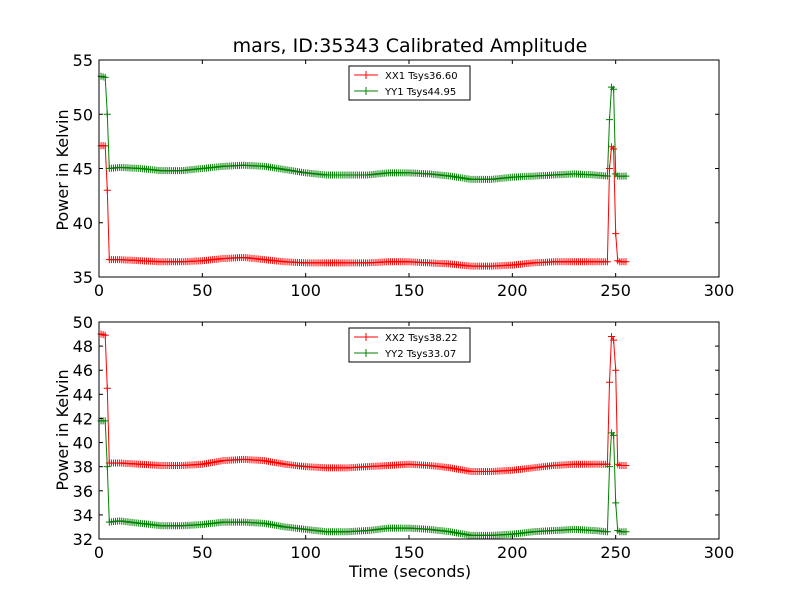 The image size is (800, 600). Describe the element at coordinates (83, 277) in the screenshot. I see `top-y-tick-label: 35` at that location.